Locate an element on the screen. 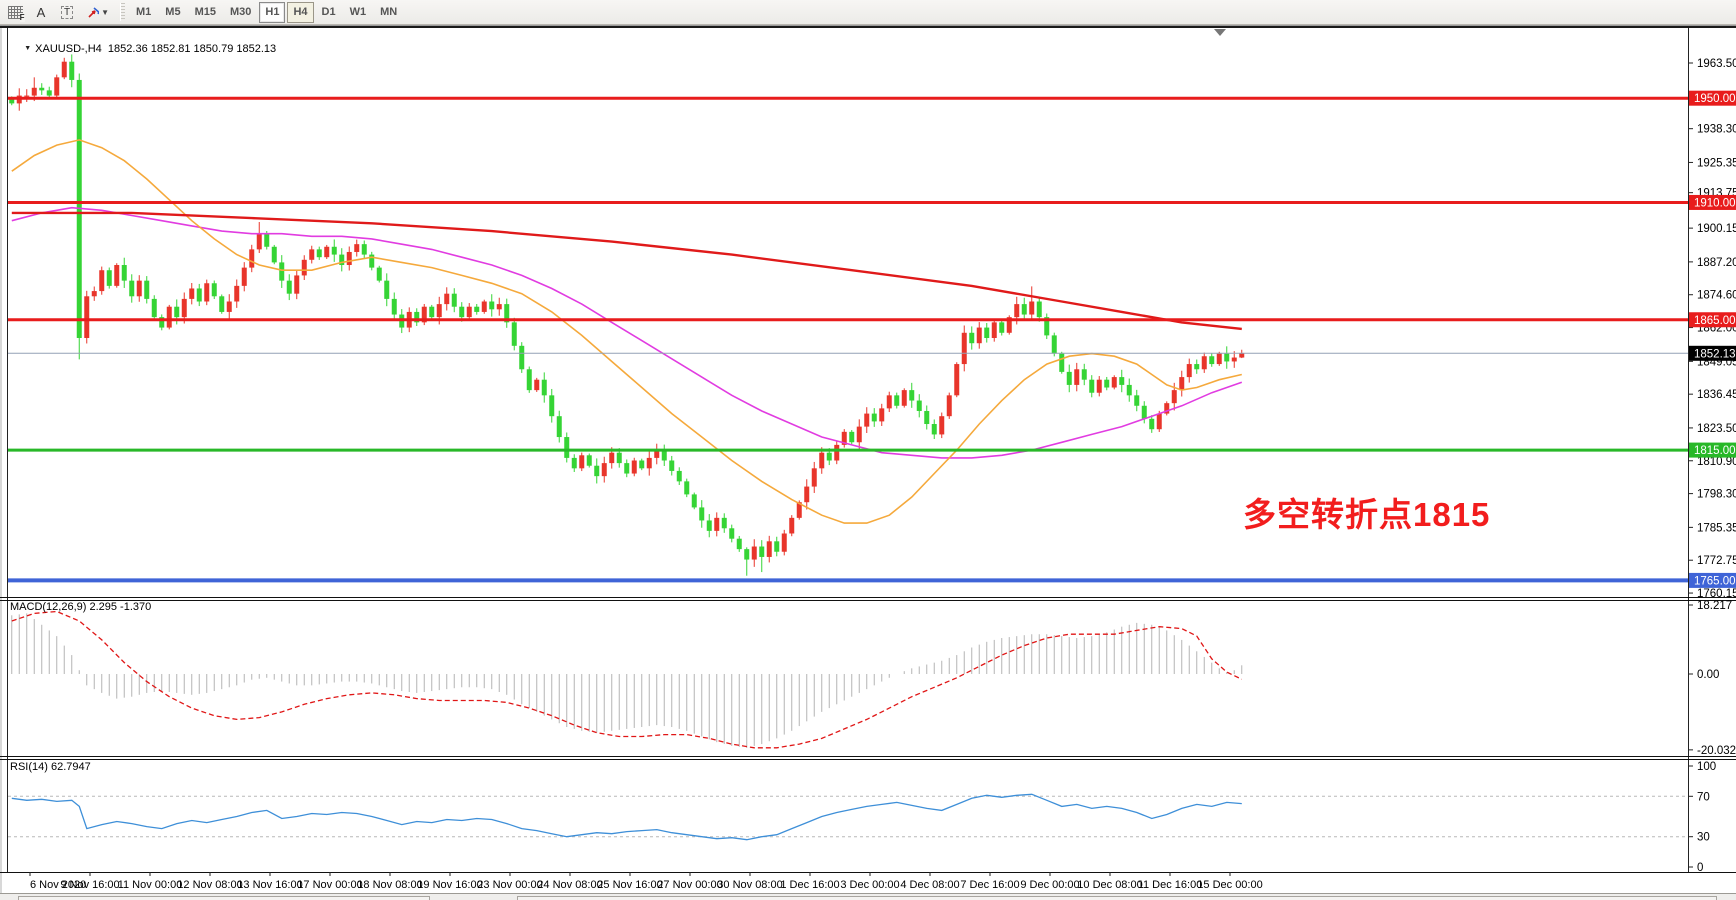  text-box-icon: T is located at coordinates (67, 12).